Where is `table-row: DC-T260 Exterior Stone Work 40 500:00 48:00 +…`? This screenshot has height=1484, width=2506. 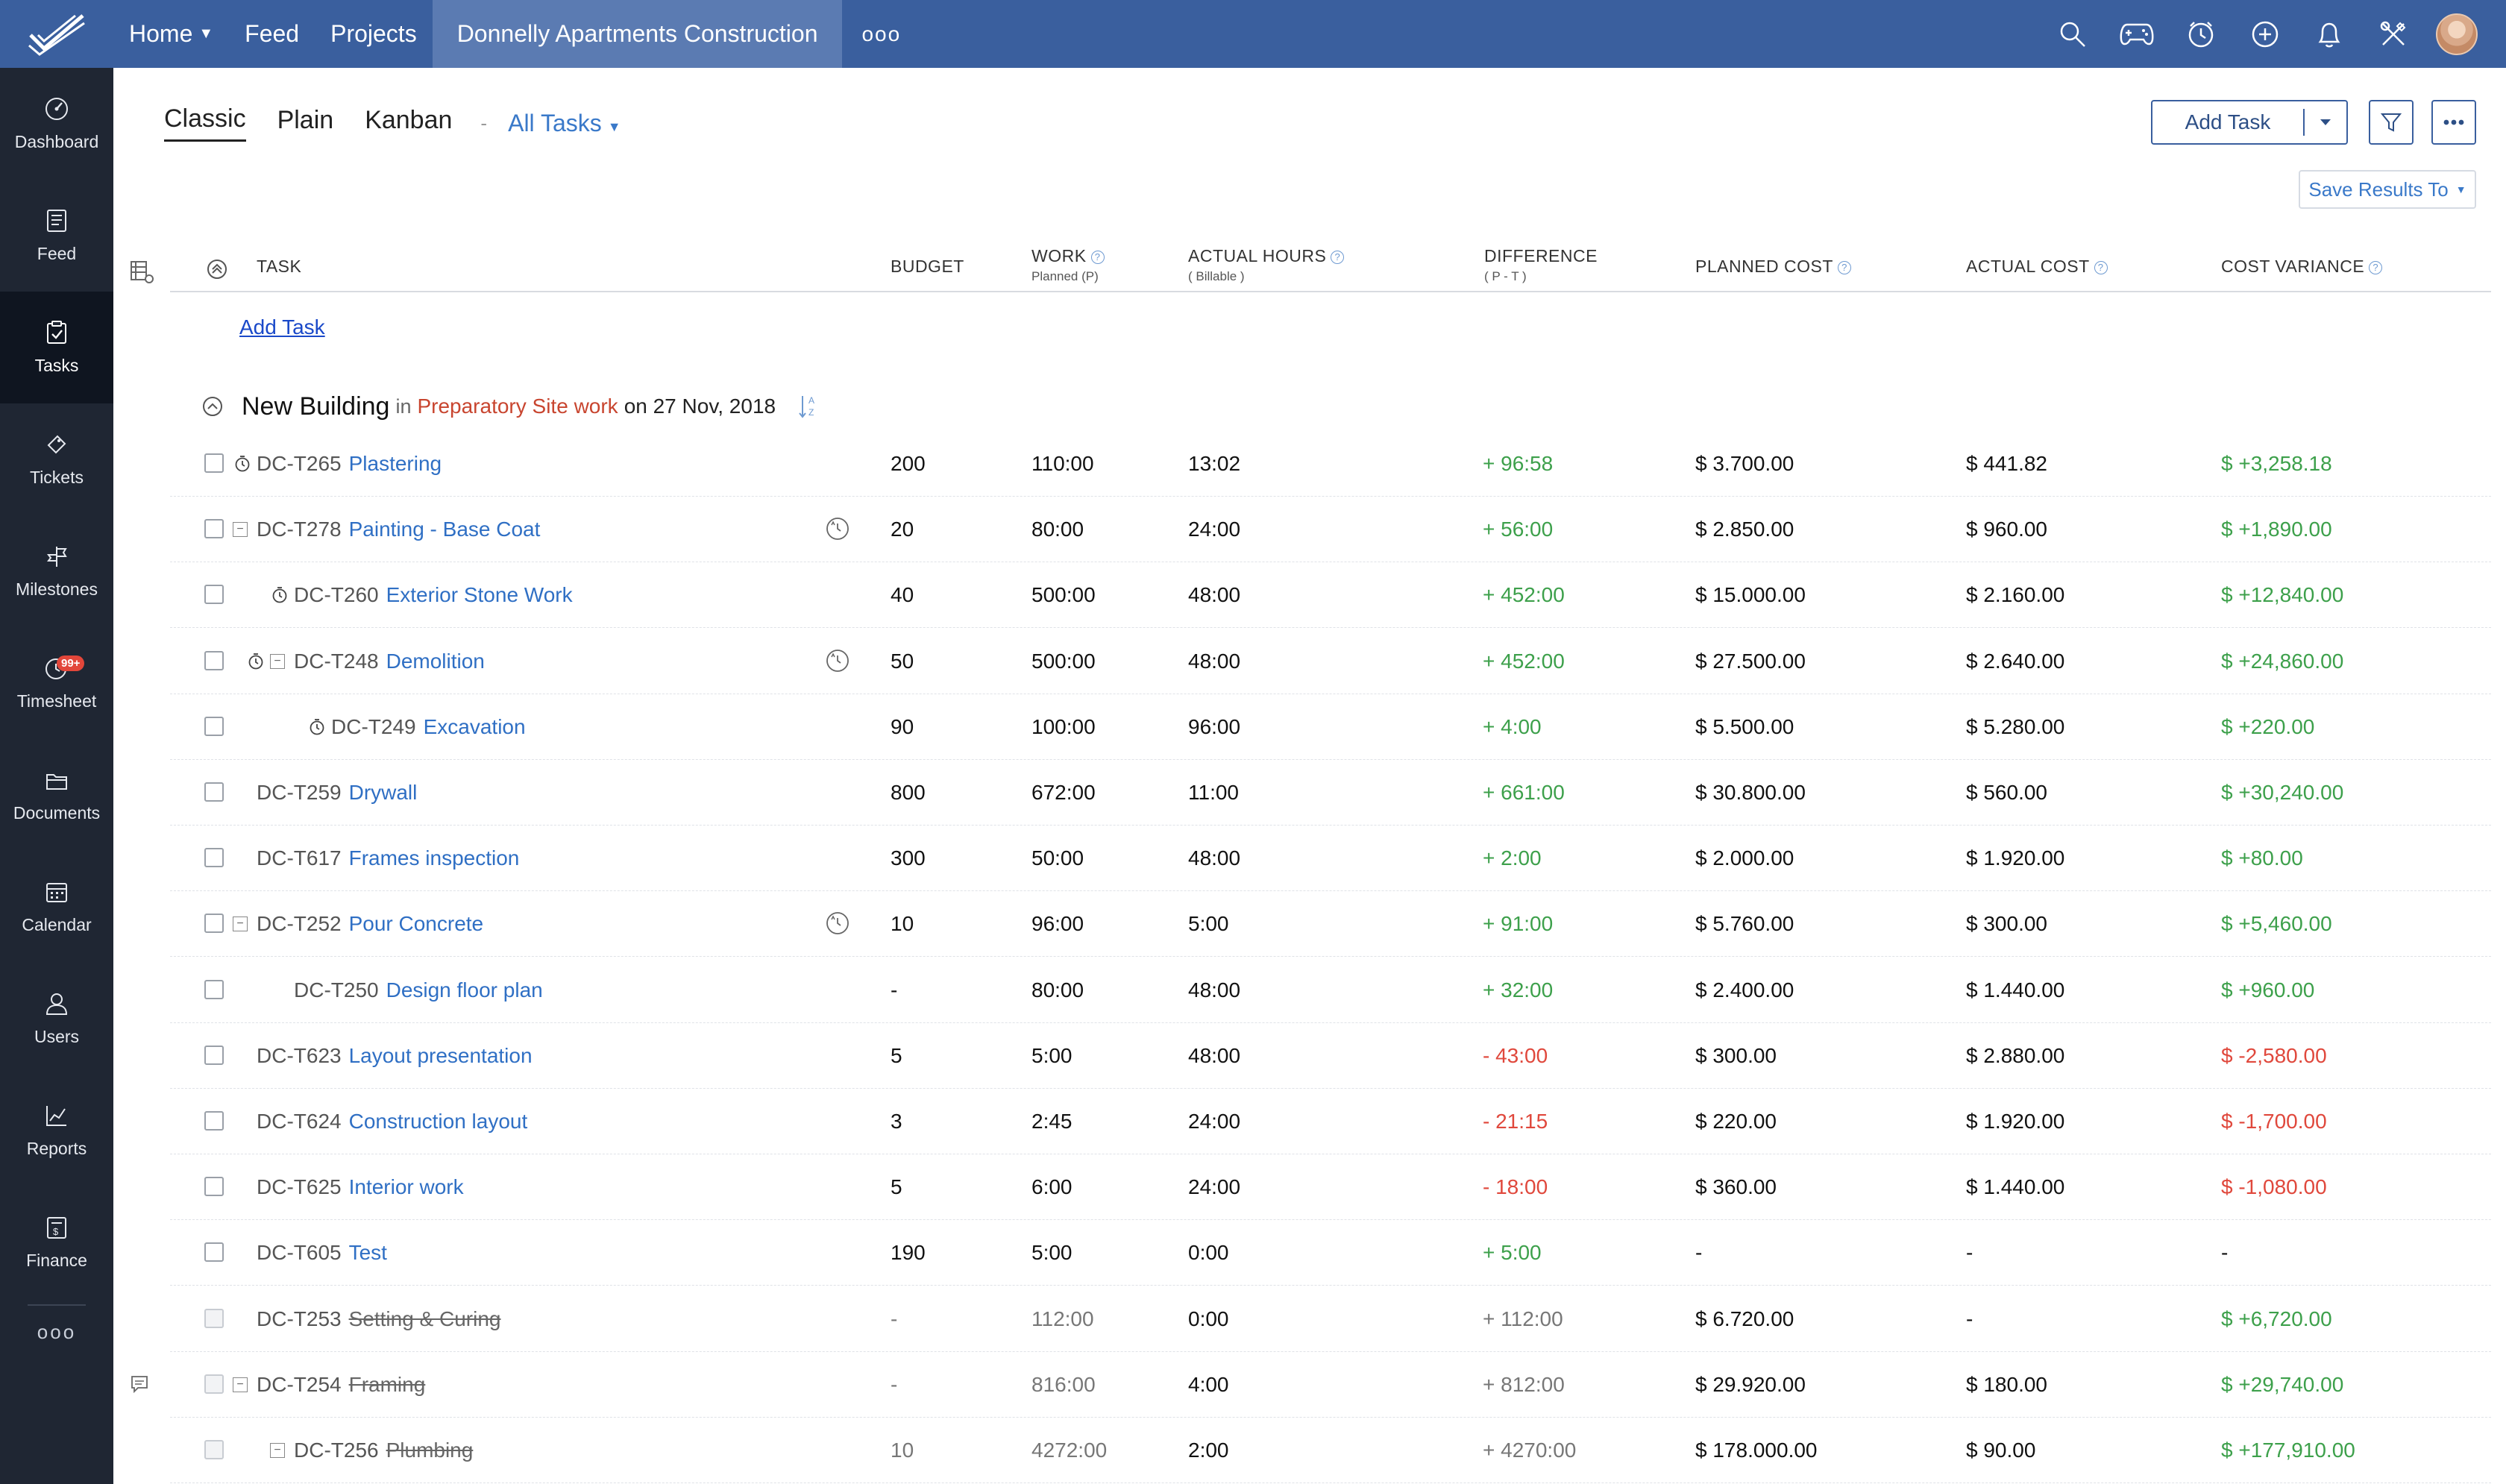 table-row: DC-T260 Exterior Stone Work 40 500:00 48:00 +… is located at coordinates (1330, 595).